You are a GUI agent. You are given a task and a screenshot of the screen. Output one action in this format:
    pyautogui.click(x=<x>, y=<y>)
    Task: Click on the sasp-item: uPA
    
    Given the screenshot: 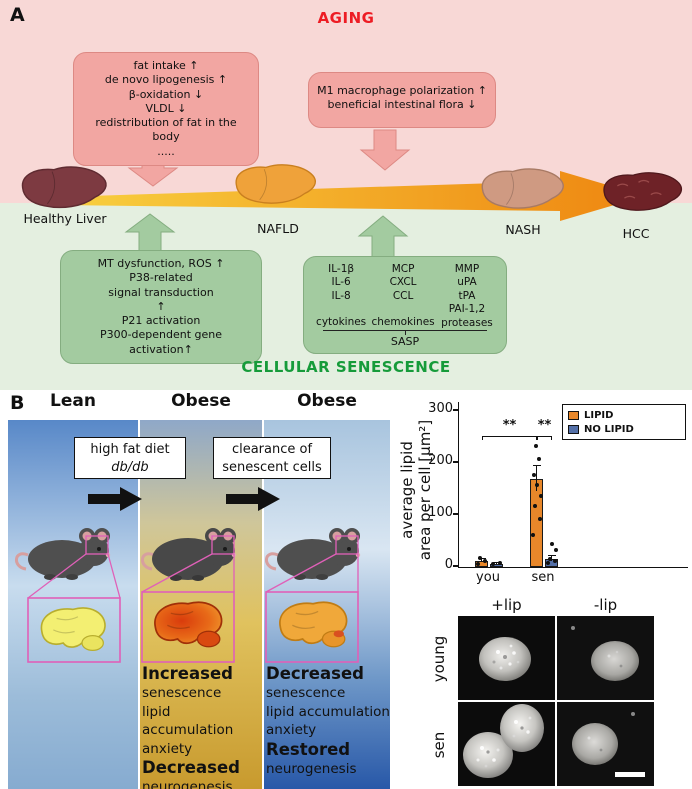 What is the action you would take?
    pyautogui.click(x=467, y=282)
    